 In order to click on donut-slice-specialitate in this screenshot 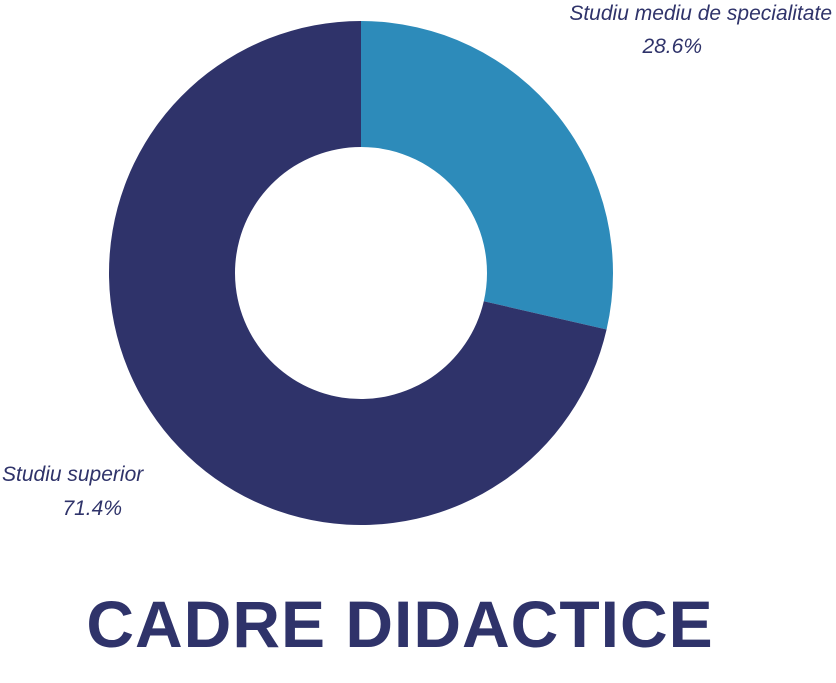, I will do `click(487, 175)`.